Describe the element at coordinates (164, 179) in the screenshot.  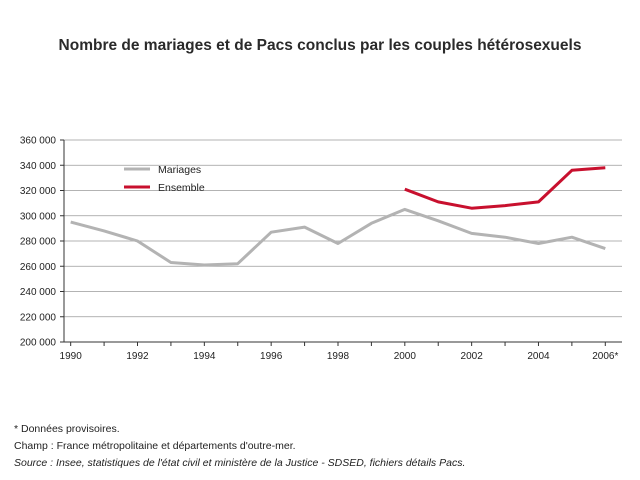
I see `legend: Mariages Ensemble` at that location.